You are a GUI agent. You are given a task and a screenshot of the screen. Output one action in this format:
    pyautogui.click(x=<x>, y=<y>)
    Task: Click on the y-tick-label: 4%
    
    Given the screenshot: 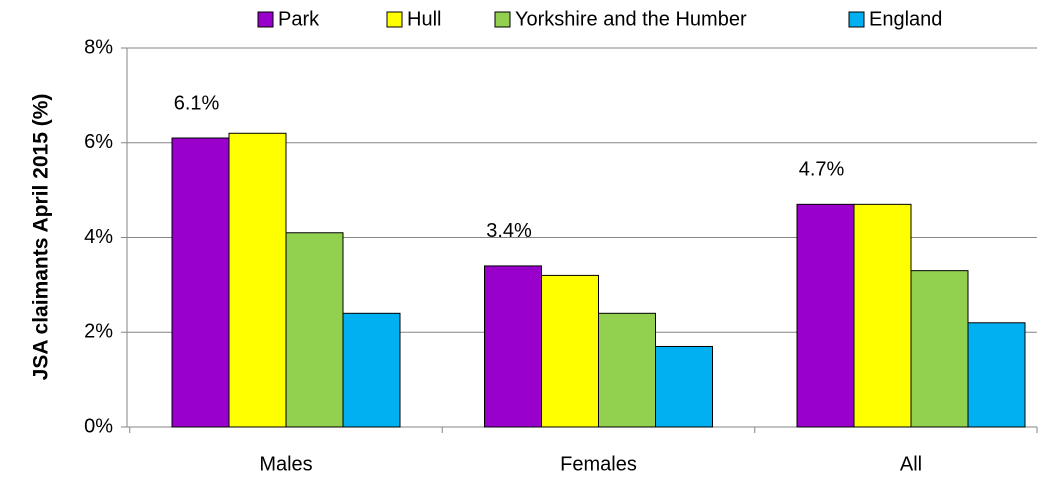 What is the action you would take?
    pyautogui.click(x=98, y=237)
    